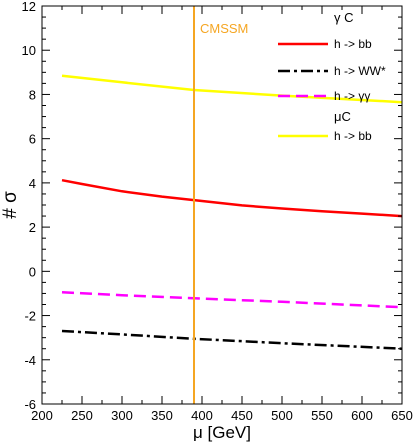 This screenshot has height=443, width=416. I want to click on legend-label-0: h -> bb, so click(353, 44).